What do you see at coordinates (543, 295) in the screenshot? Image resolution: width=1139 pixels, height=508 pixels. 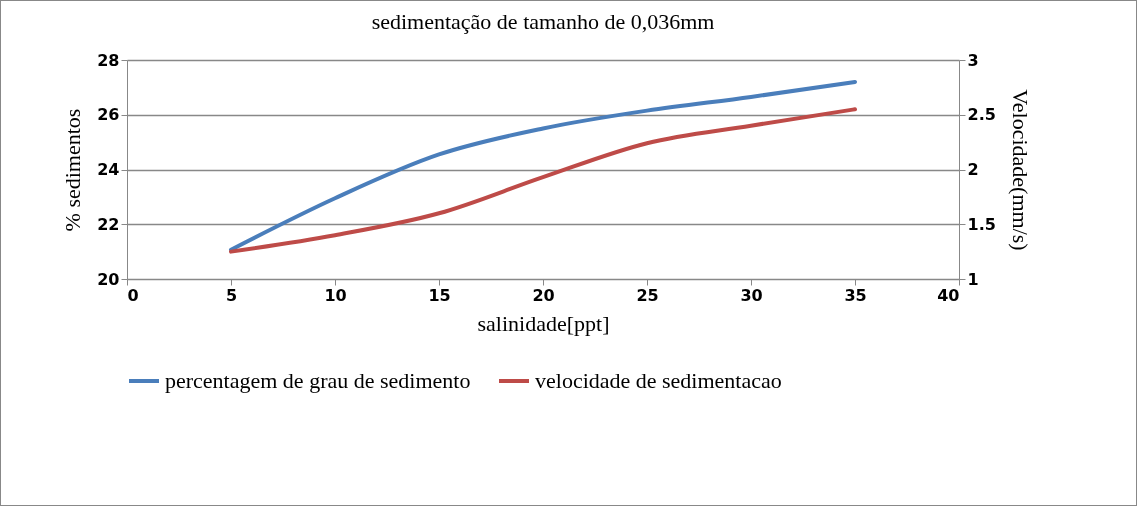 I see `x-tick-label: 20` at bounding box center [543, 295].